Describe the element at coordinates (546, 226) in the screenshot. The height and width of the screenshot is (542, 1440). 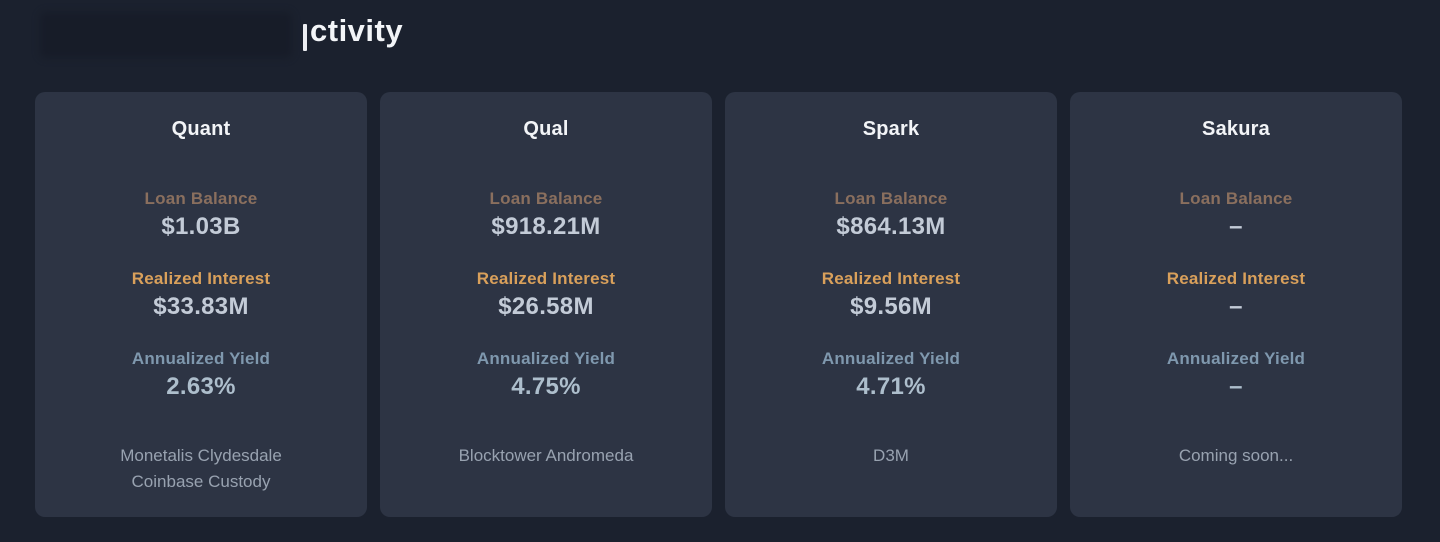
I see `loan-balance-value: $918.21M` at that location.